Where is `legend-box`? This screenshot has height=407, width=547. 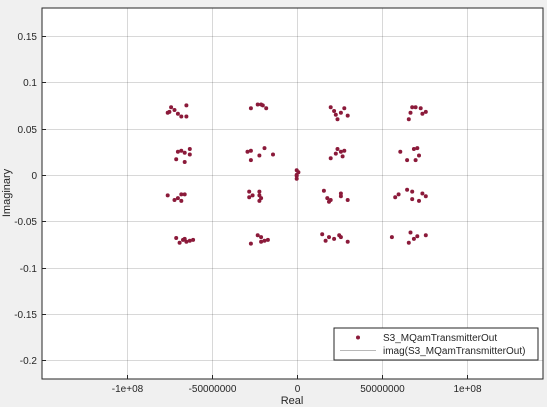
legend-box is located at coordinates (436, 344).